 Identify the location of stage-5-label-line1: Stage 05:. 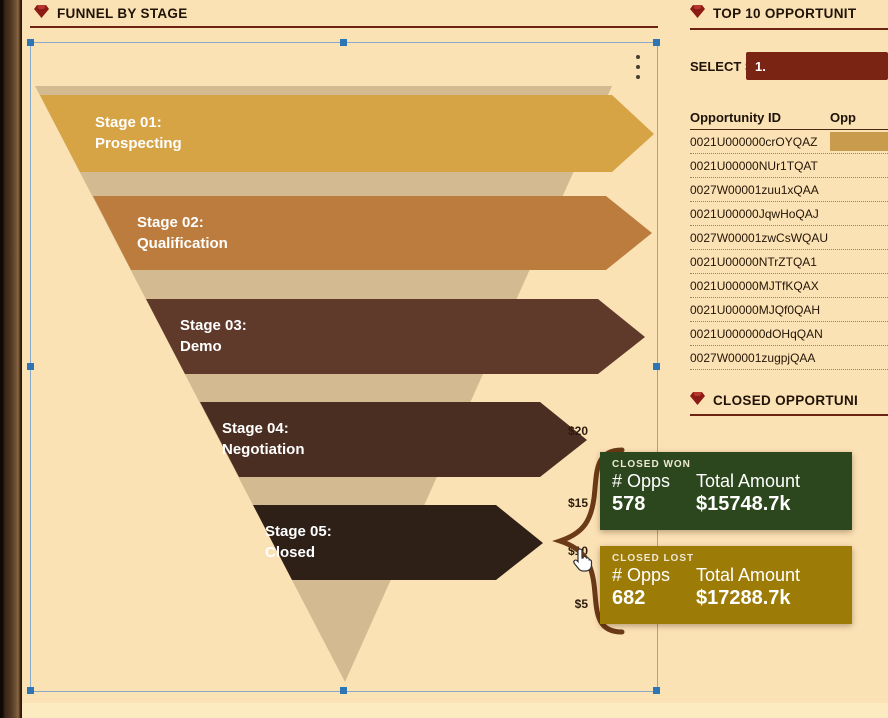
(298, 531).